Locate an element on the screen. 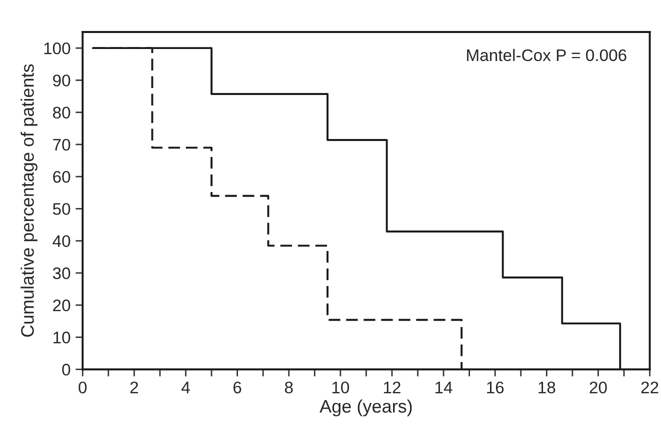 The image size is (661, 427). y-tick-label: 10 is located at coordinates (62, 338).